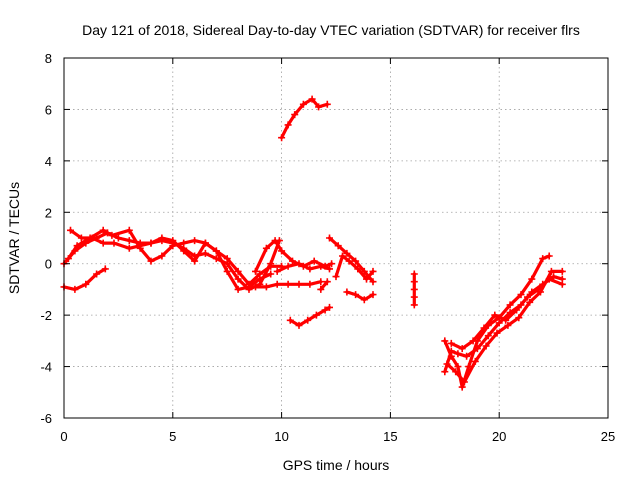  What do you see at coordinates (390, 436) in the screenshot?
I see `x-tick-label: 15` at bounding box center [390, 436].